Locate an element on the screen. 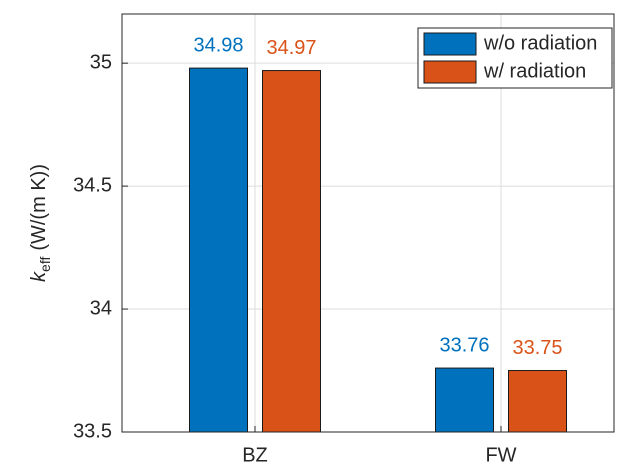 This screenshot has height=470, width=620. y-axis-label: keff(W/(m K)) is located at coordinates (40, 223).